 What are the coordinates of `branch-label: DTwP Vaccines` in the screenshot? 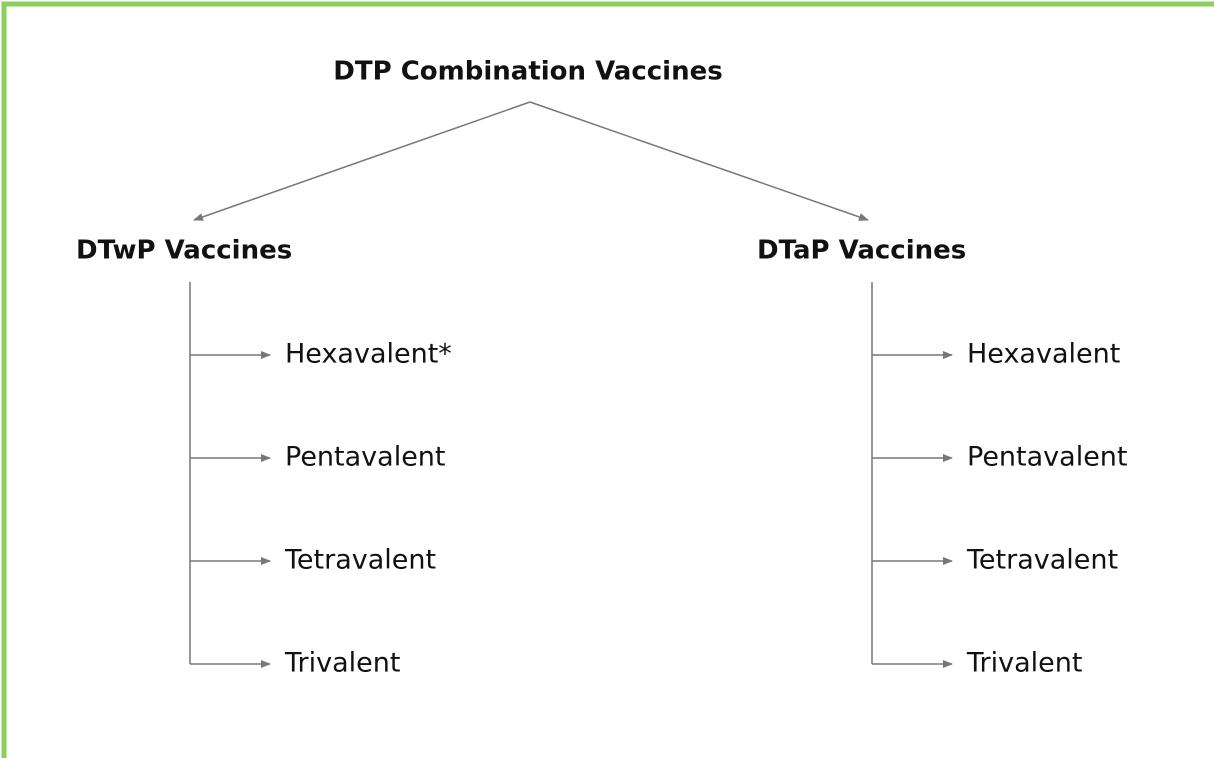 It's located at (184, 251).